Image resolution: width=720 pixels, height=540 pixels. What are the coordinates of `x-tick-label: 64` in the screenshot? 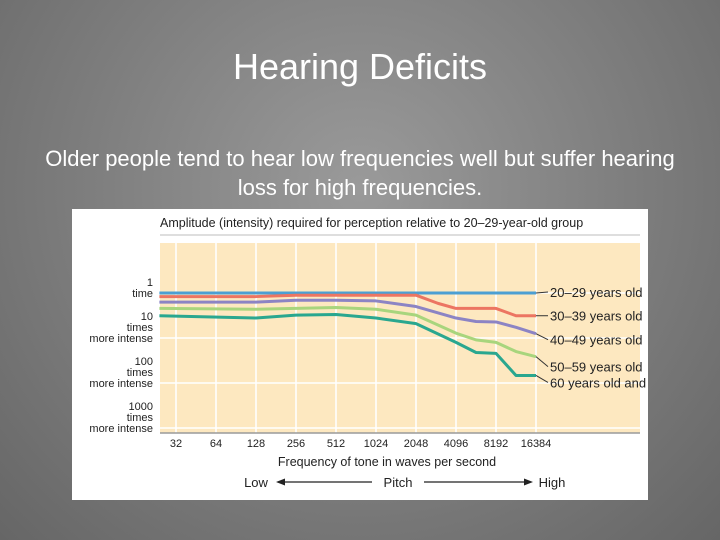 It's located at (216, 444).